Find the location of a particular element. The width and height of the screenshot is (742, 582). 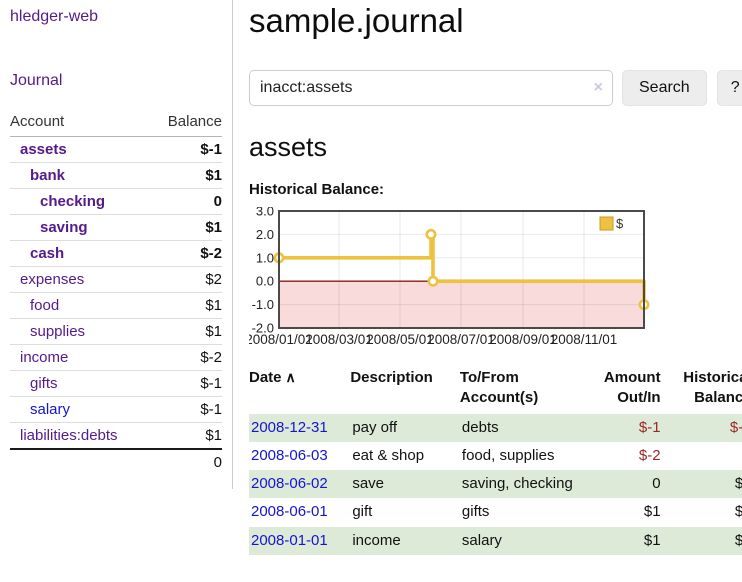

balance-column-header: Historical Balance is located at coordinates (712, 388).